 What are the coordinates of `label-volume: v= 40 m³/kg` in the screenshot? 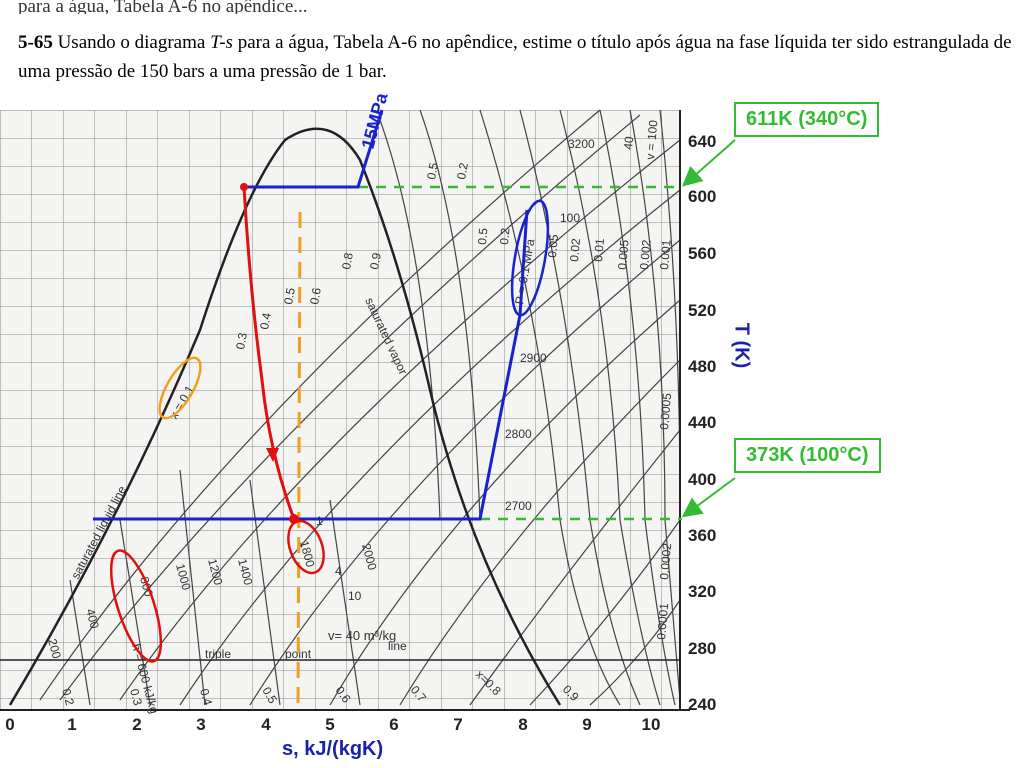 It's located at (362, 635).